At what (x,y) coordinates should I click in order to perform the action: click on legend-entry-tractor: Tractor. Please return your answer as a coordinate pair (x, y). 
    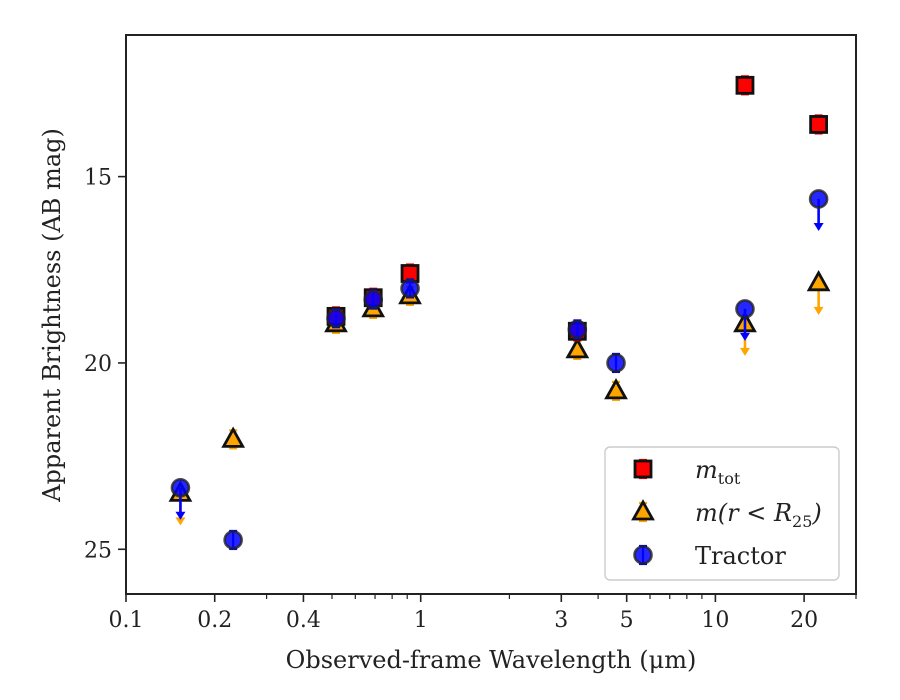
    Looking at the image, I should click on (709, 556).